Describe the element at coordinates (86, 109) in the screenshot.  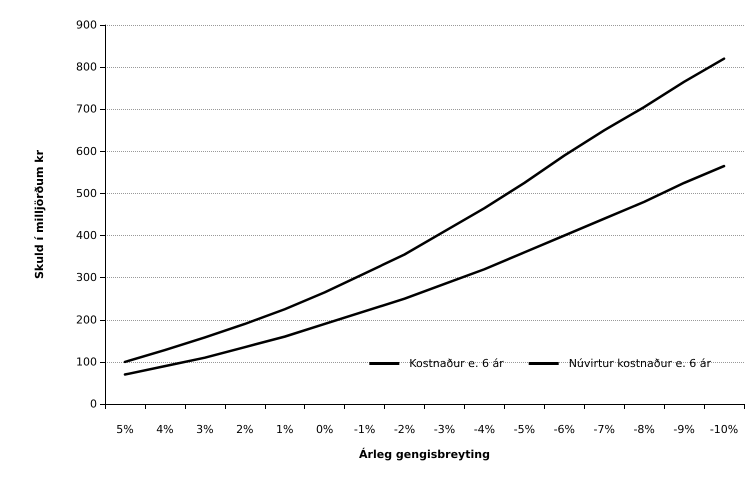
I see `y-tick-label: 700` at that location.